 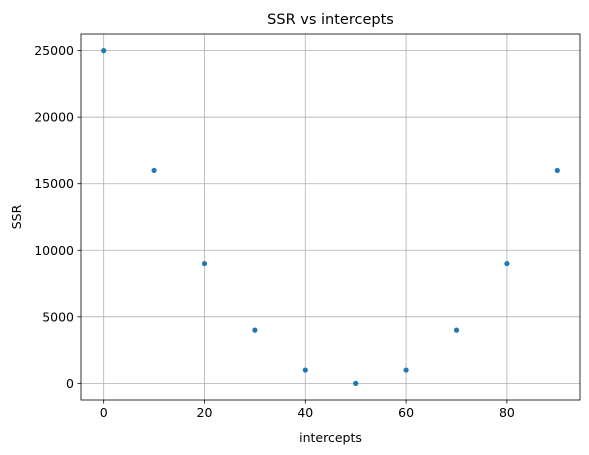 I want to click on x-axis-label: intercepts, so click(x=330, y=437).